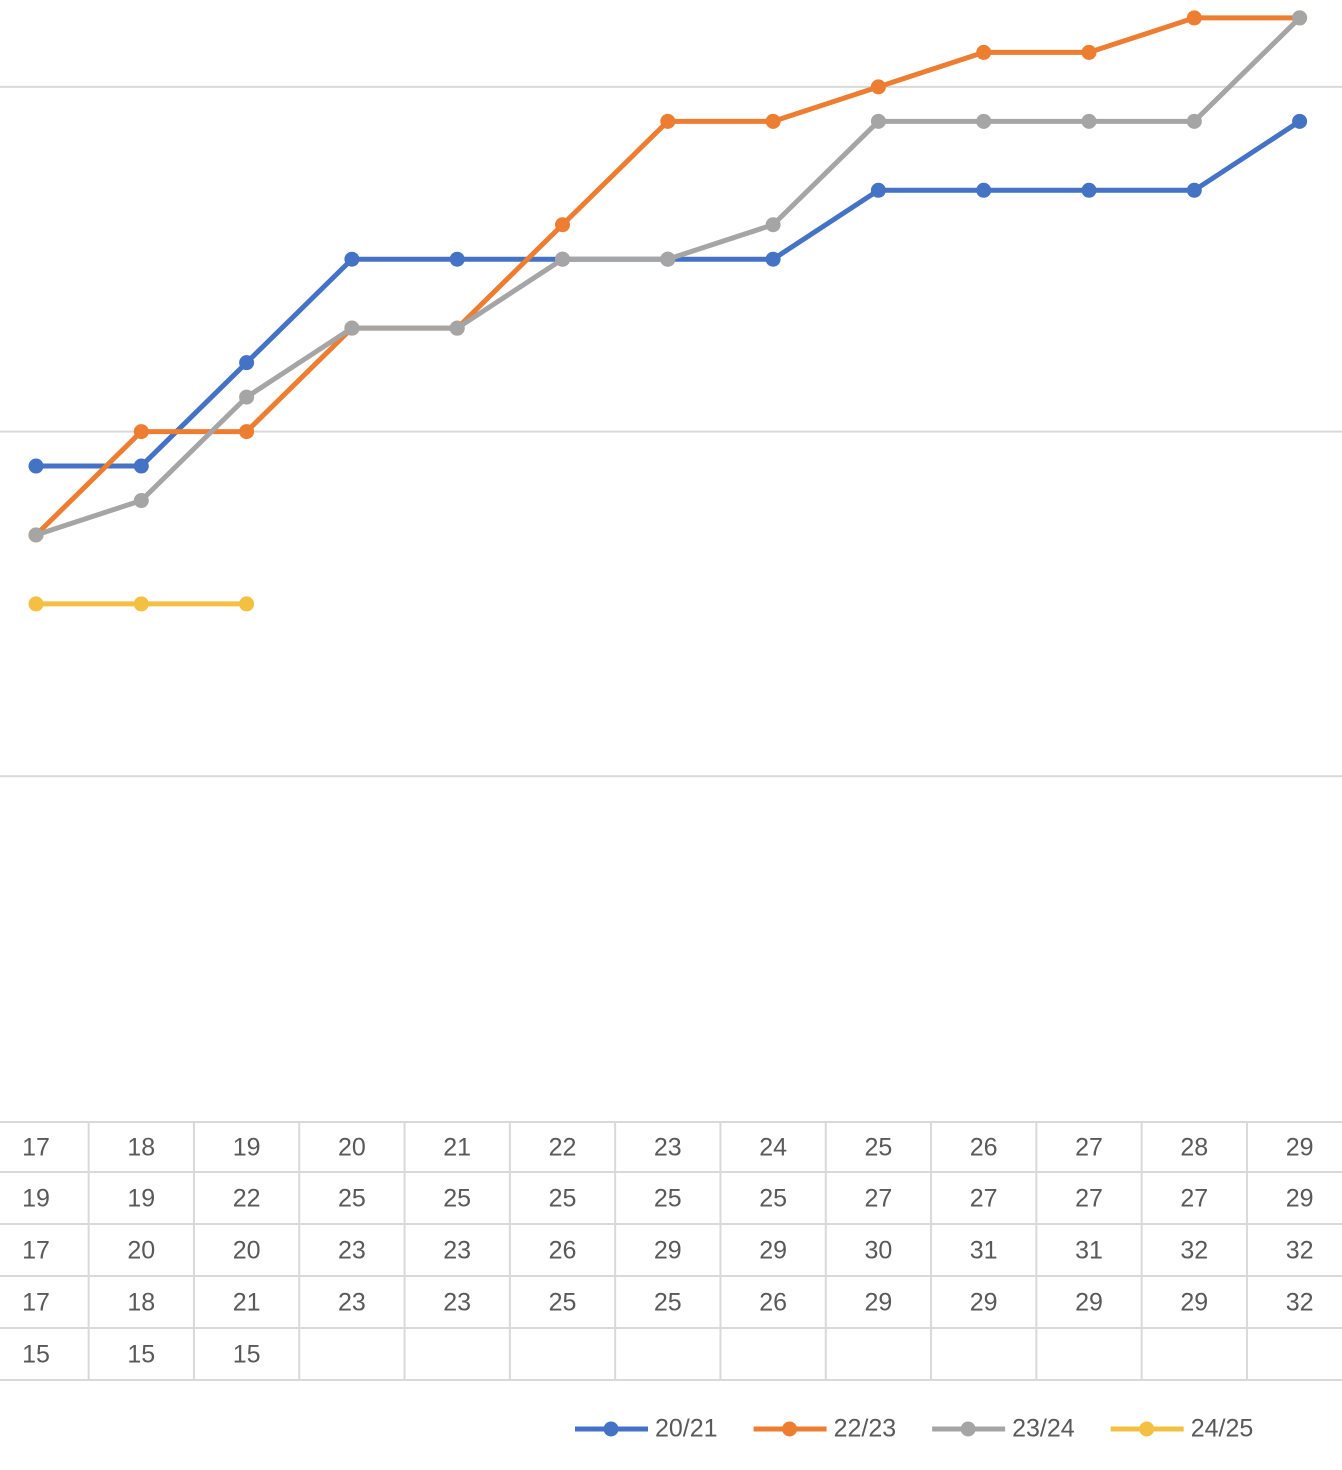 The height and width of the screenshot is (1470, 1342). I want to click on legend-label: 20/21, so click(686, 1429).